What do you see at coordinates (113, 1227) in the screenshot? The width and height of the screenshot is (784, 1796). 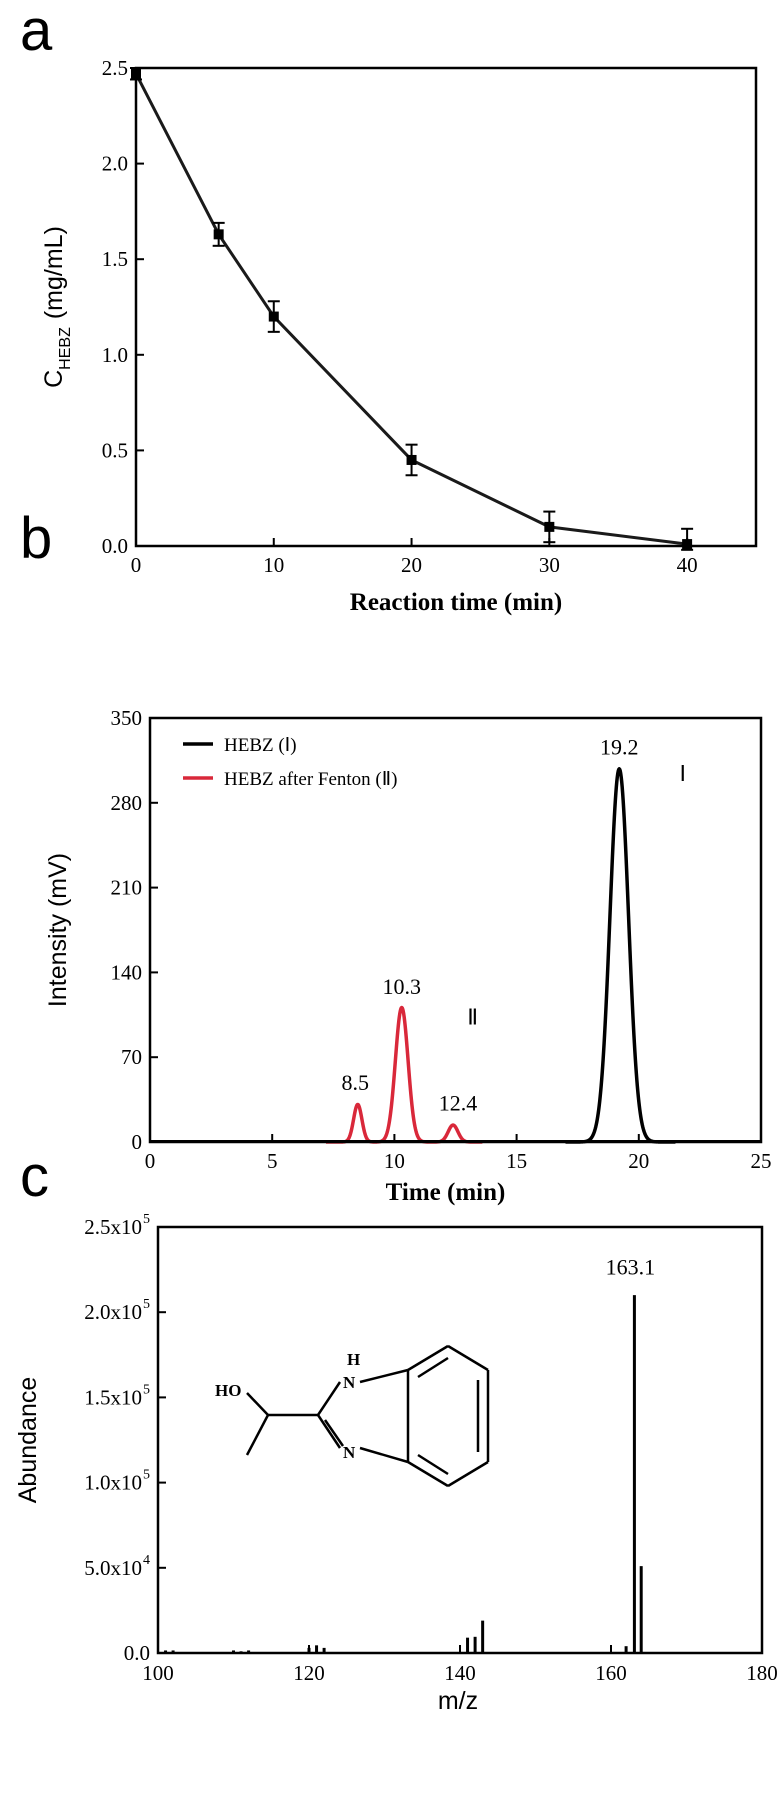 I see `y-tick-label: 2.5x10` at bounding box center [113, 1227].